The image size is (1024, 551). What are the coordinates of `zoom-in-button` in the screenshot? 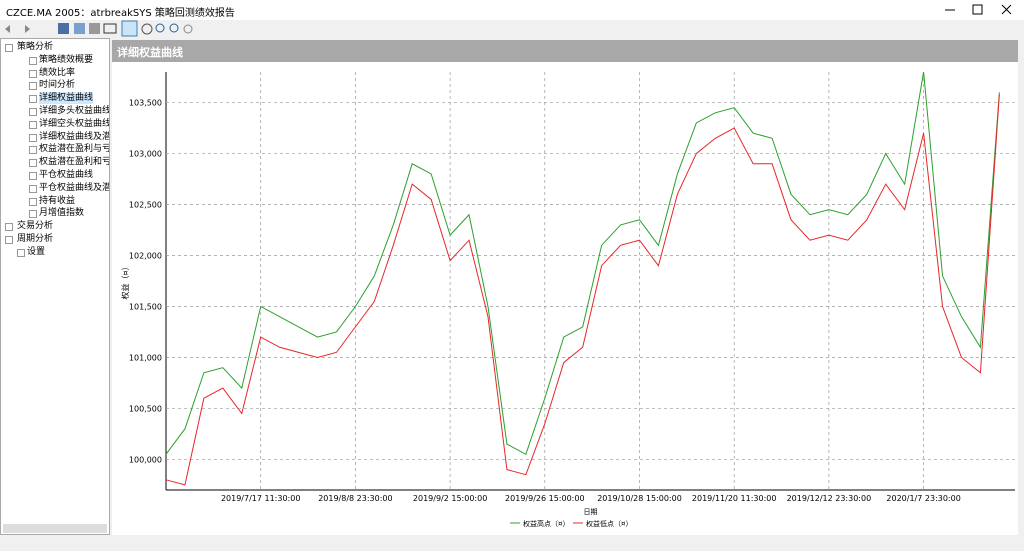 It's located at (160, 28).